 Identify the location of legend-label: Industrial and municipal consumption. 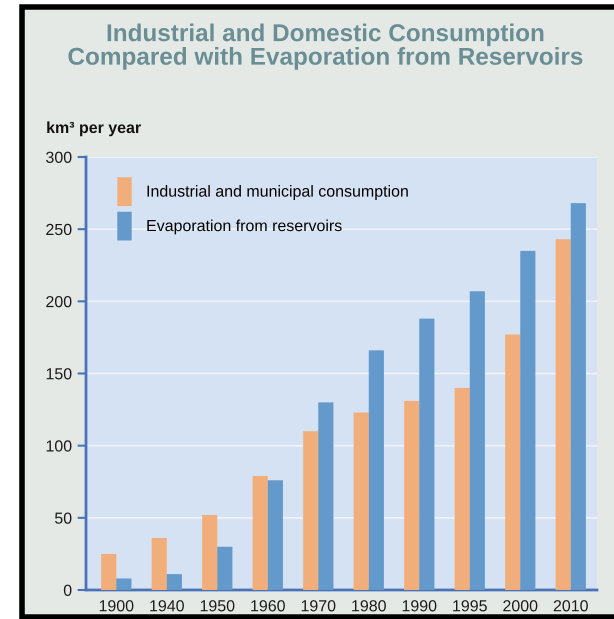
(278, 192).